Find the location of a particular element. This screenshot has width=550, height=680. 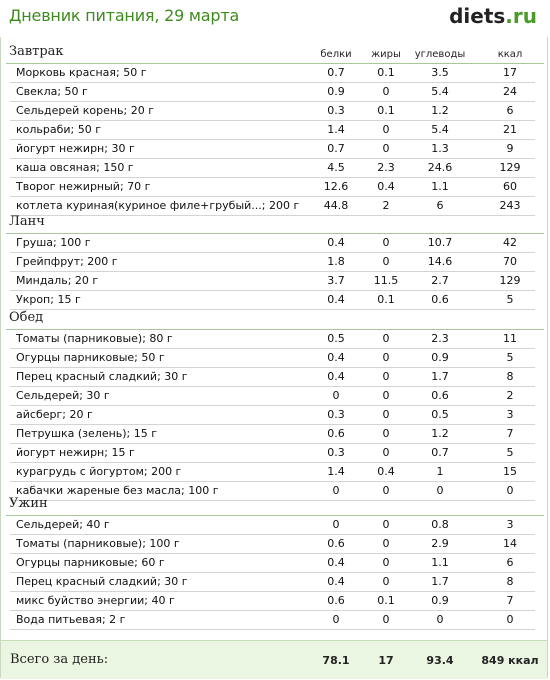

food-name: Вода питьевая; 2 г is located at coordinates (161, 620).